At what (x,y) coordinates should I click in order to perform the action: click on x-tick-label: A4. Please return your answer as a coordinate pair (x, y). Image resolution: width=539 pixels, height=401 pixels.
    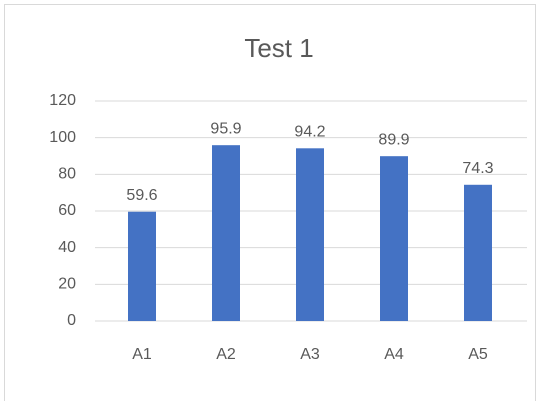
    Looking at the image, I should click on (394, 354).